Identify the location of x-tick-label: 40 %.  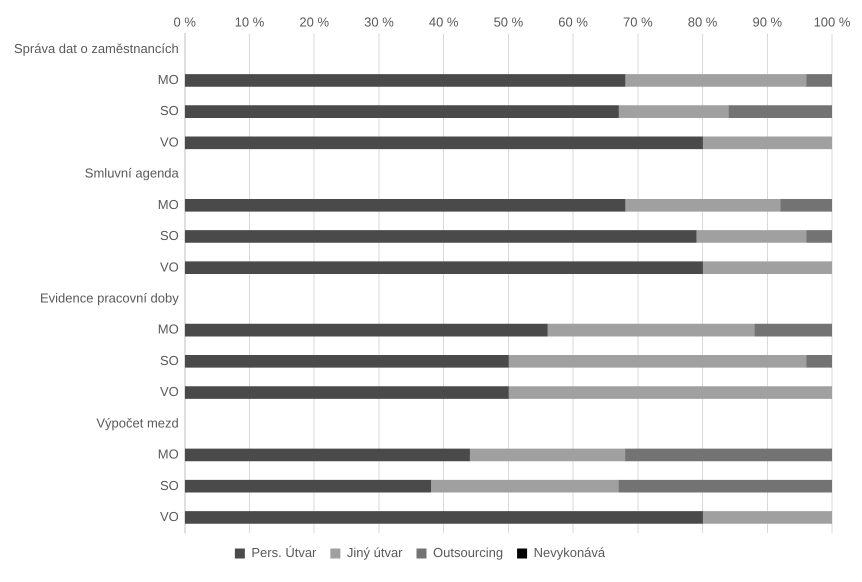
(443, 22).